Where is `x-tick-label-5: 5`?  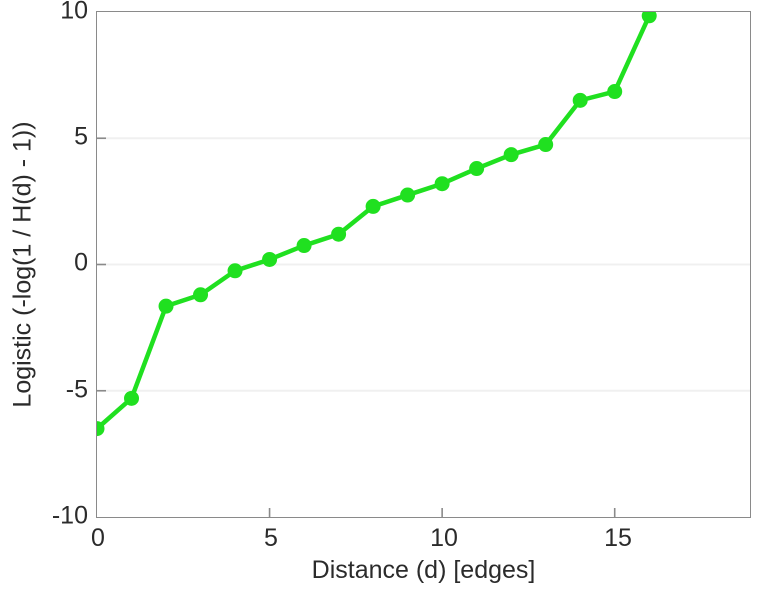
x-tick-label-5: 5 is located at coordinates (271, 538).